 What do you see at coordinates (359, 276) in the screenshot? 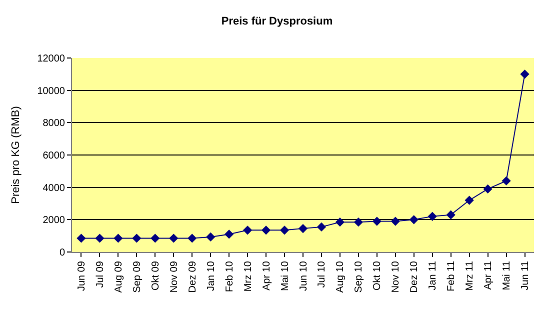
I see `x-tick-label: Sep 10` at bounding box center [359, 276].